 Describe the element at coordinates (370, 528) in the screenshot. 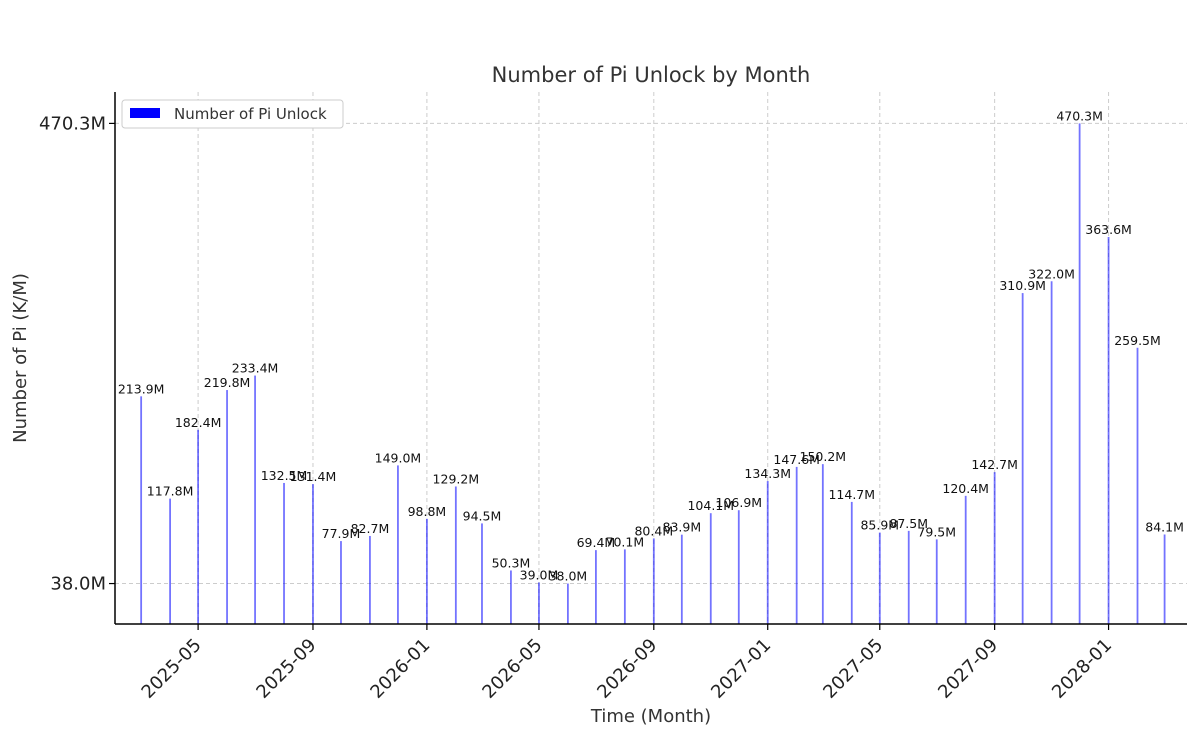

I see `data-label: 82.7M` at that location.